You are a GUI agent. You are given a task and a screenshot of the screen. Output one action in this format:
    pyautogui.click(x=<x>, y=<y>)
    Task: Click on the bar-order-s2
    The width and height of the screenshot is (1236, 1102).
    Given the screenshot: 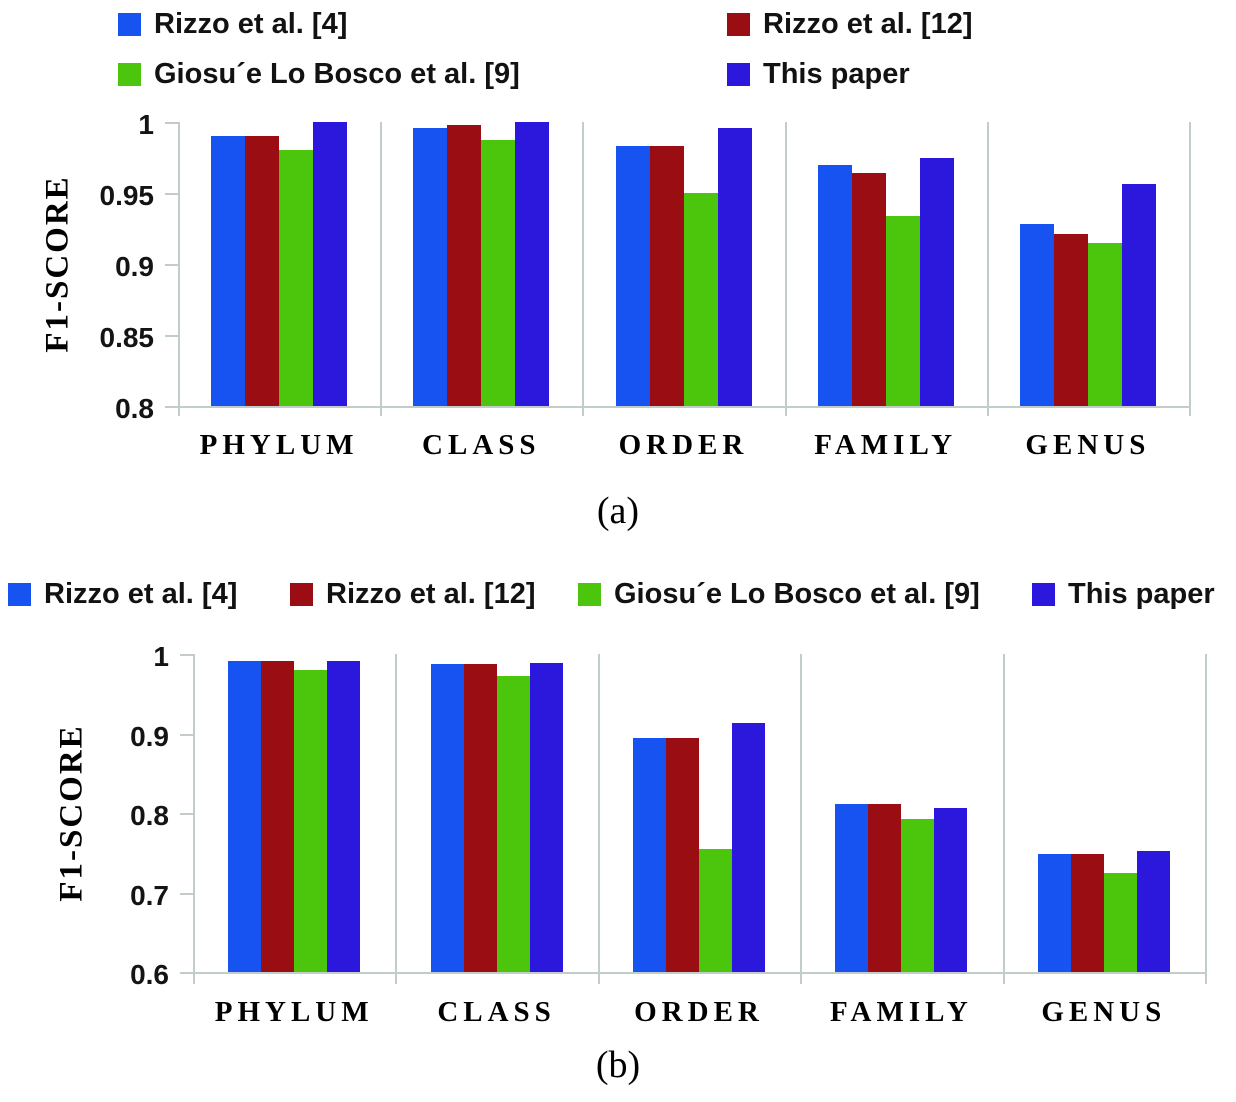 What is the action you would take?
    pyautogui.click(x=715, y=910)
    